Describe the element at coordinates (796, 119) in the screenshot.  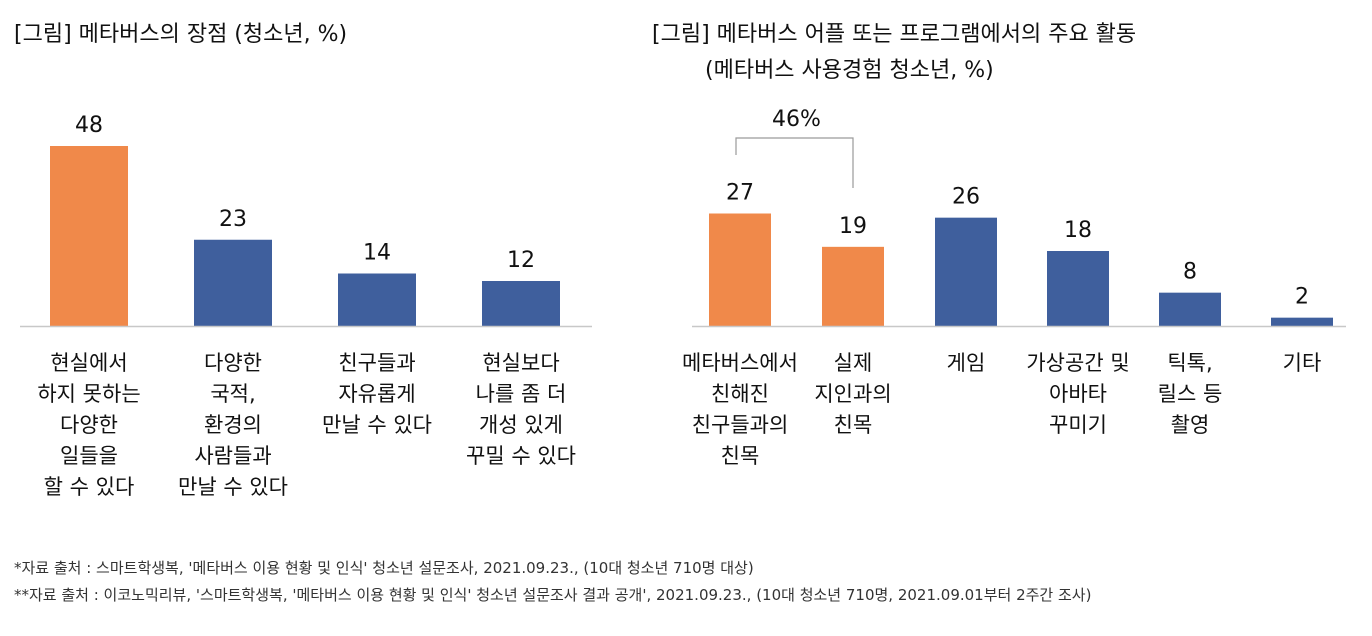
I see `annotation-label: 46%` at that location.